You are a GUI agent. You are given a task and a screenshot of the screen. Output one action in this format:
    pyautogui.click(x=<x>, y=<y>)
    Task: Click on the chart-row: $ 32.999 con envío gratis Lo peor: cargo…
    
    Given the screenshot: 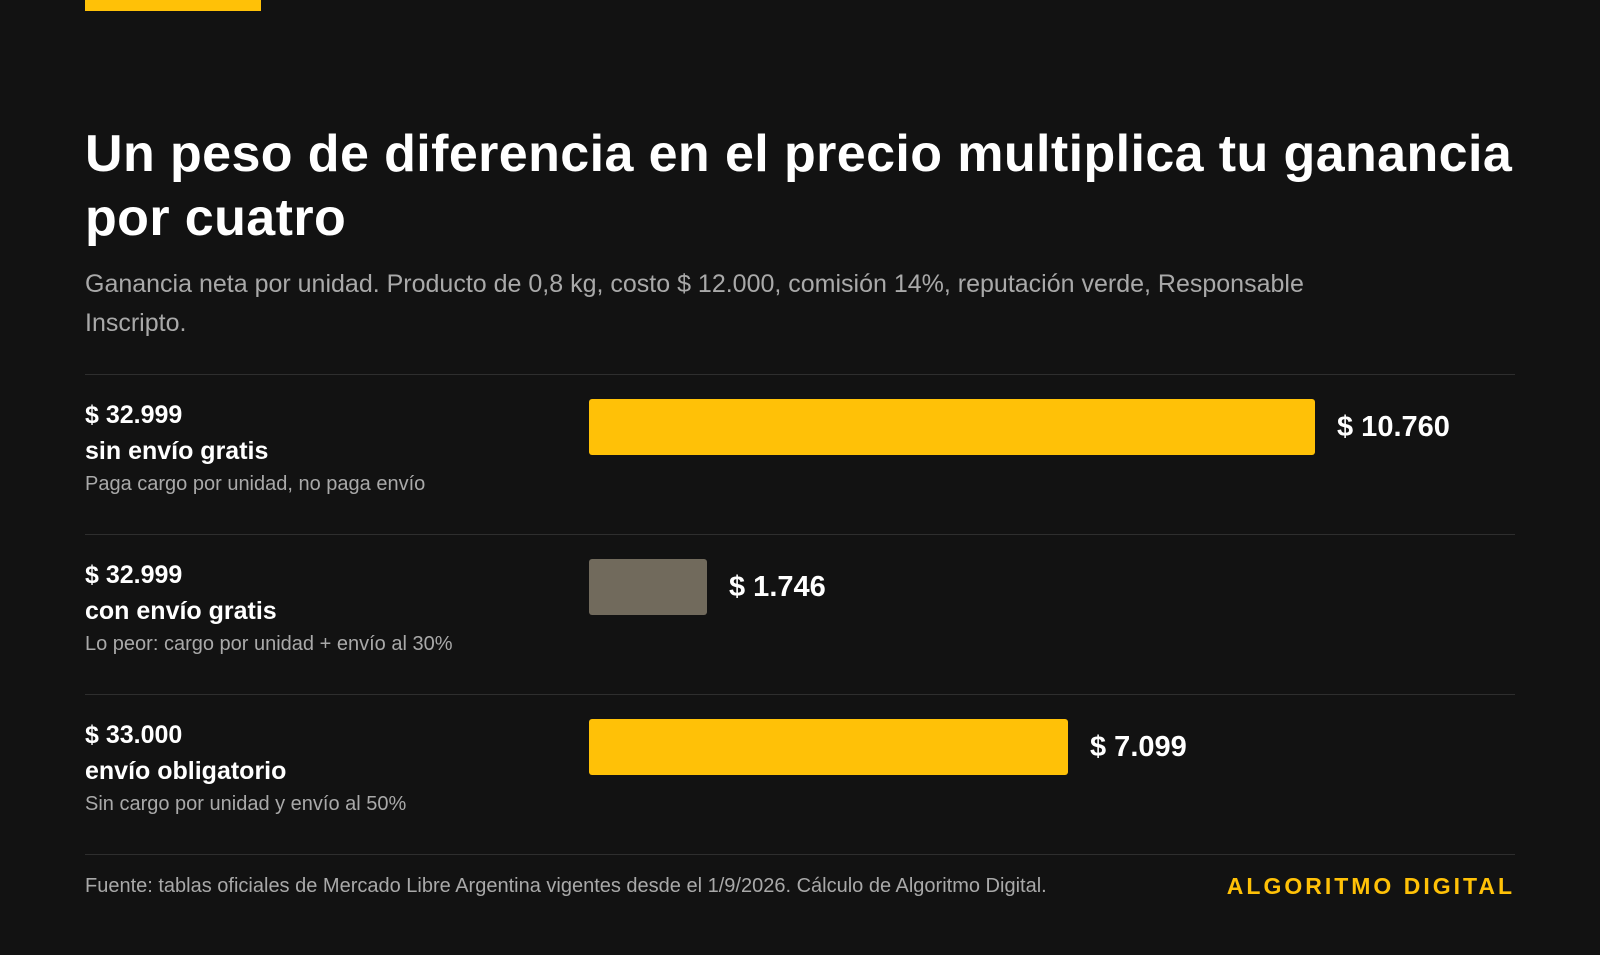 What is the action you would take?
    pyautogui.click(x=800, y=615)
    